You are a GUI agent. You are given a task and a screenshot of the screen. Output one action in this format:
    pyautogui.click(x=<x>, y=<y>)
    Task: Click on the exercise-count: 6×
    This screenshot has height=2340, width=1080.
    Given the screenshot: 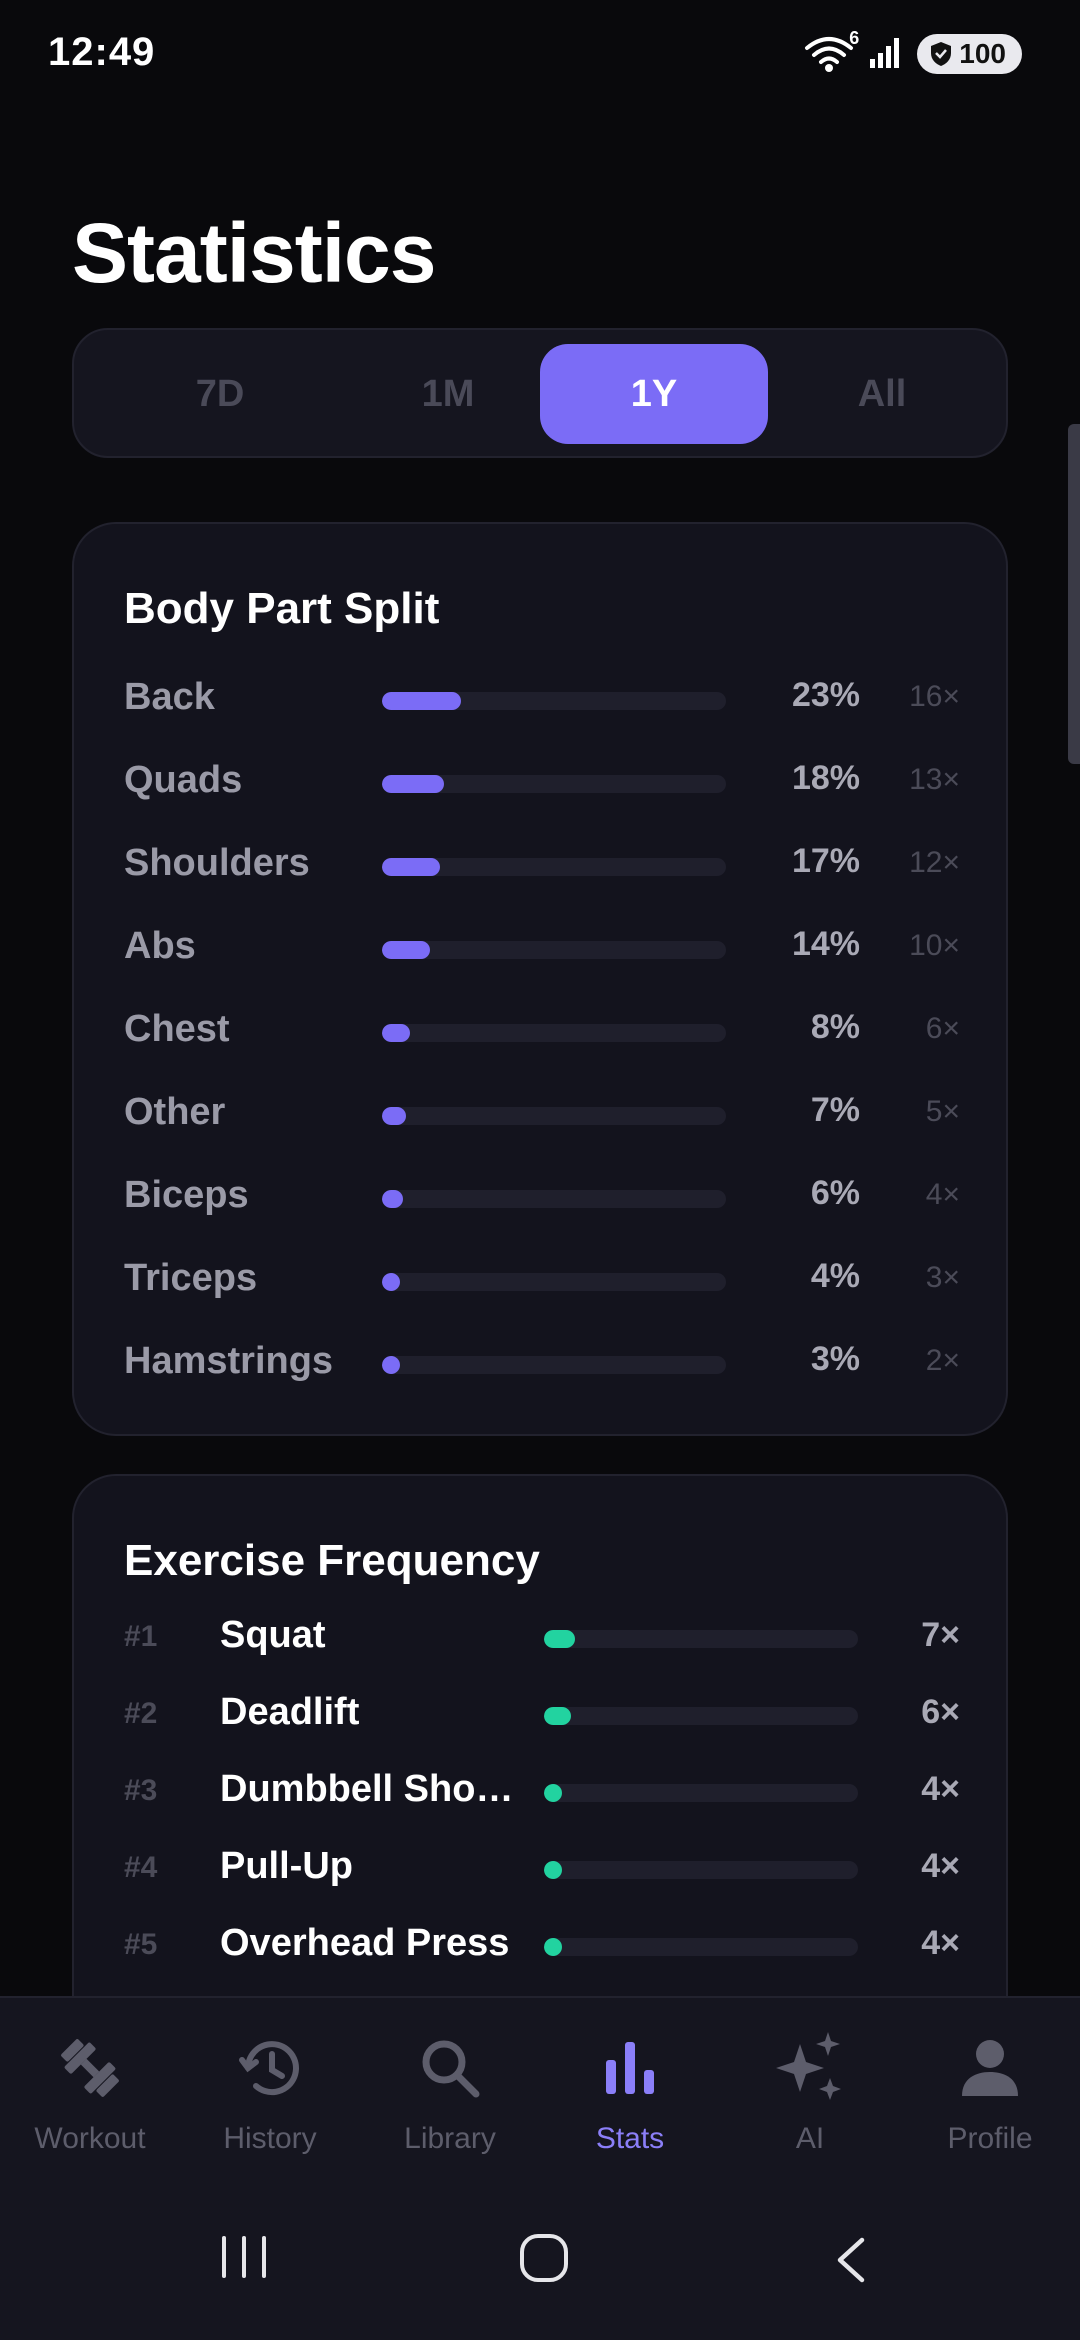 What is the action you would take?
    pyautogui.click(x=940, y=1712)
    